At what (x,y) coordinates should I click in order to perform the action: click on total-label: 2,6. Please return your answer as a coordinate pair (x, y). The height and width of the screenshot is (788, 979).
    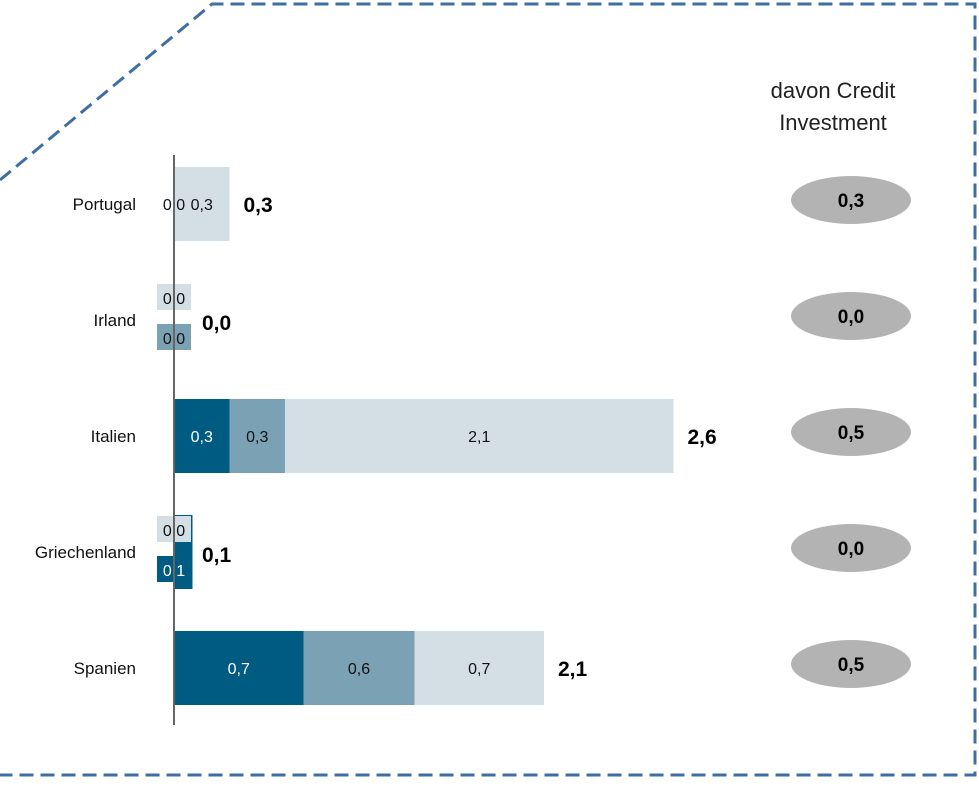
    Looking at the image, I should click on (702, 437).